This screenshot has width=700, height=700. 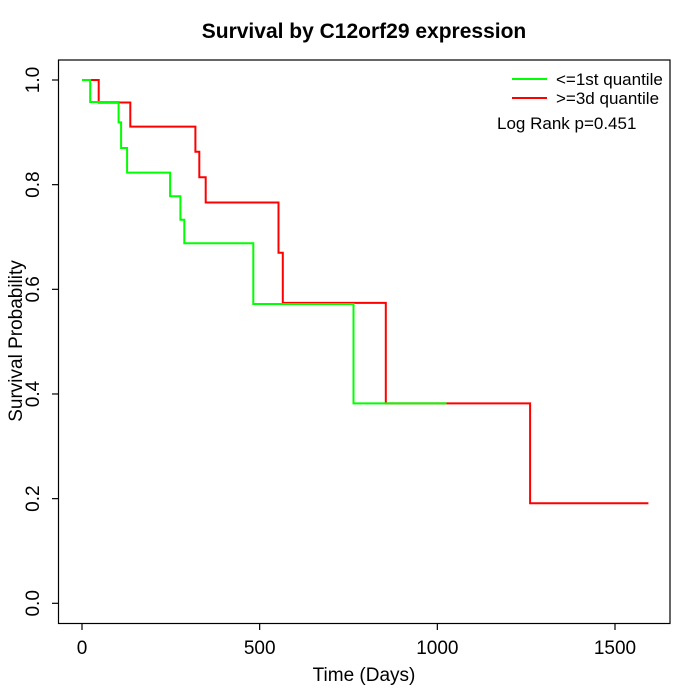 I want to click on legend-label-first-quantile: <=1st quantile, so click(x=609, y=79).